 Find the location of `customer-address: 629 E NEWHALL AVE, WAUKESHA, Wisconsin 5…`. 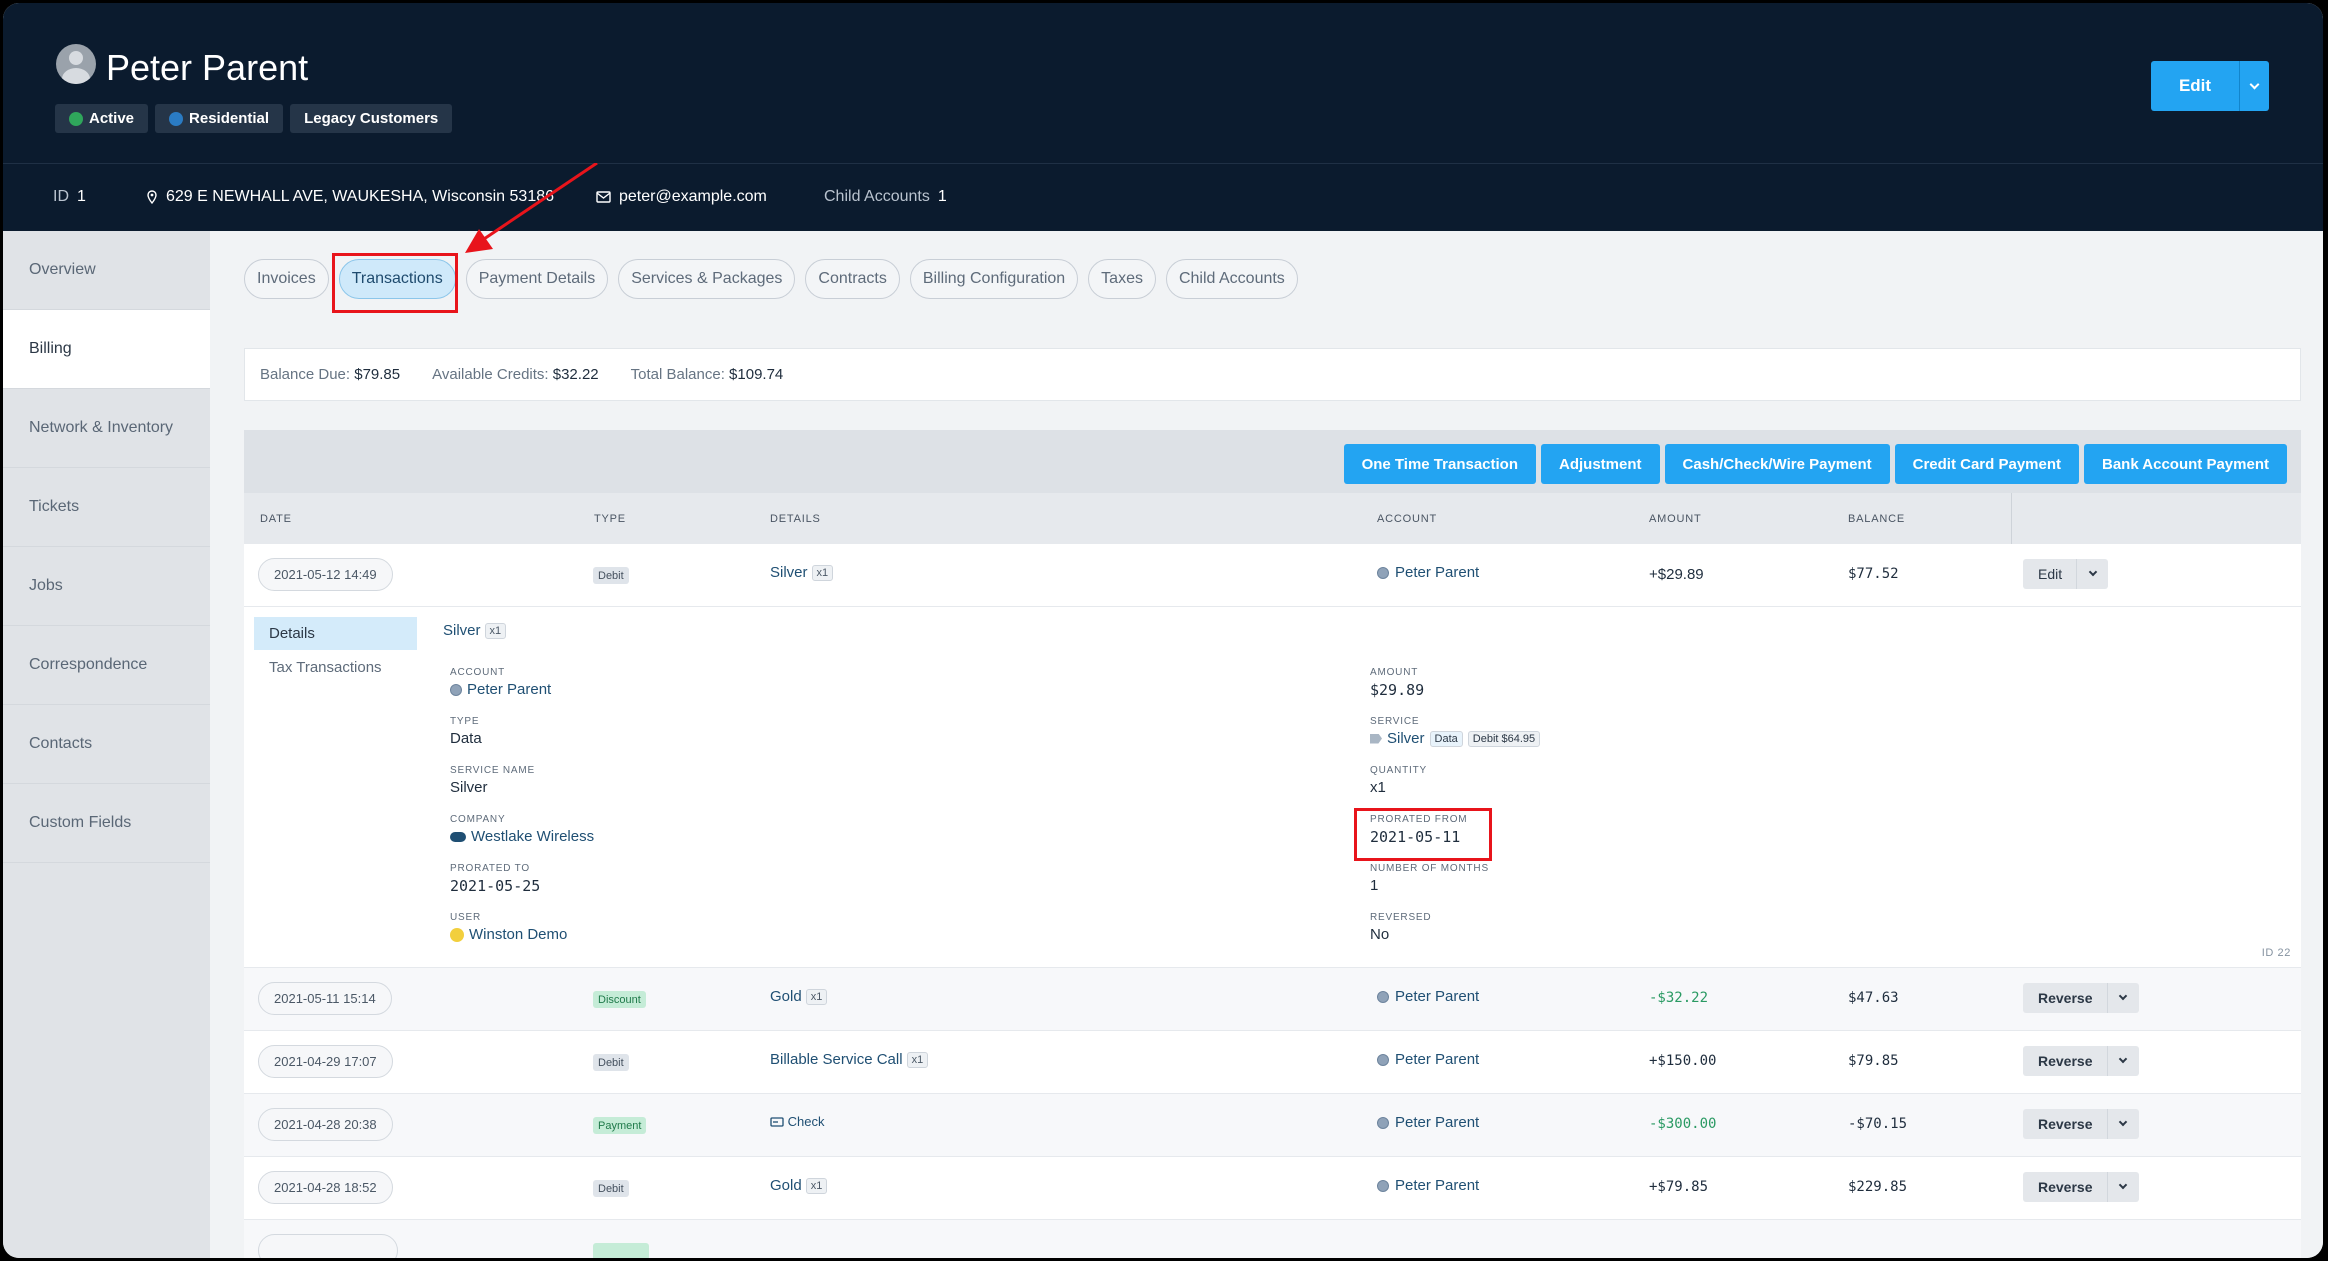

customer-address: 629 E NEWHALL AVE, WAUKESHA, Wisconsin 5… is located at coordinates (350, 197).